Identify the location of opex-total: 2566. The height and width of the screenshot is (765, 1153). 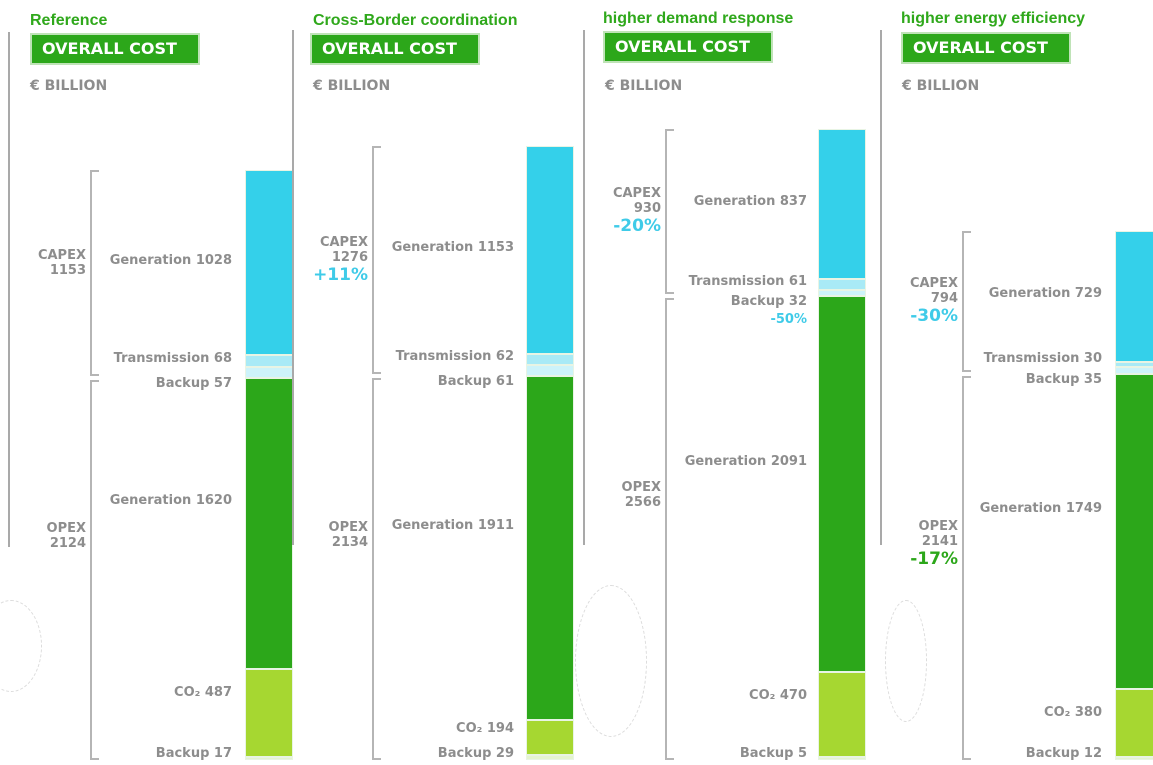
(642, 502).